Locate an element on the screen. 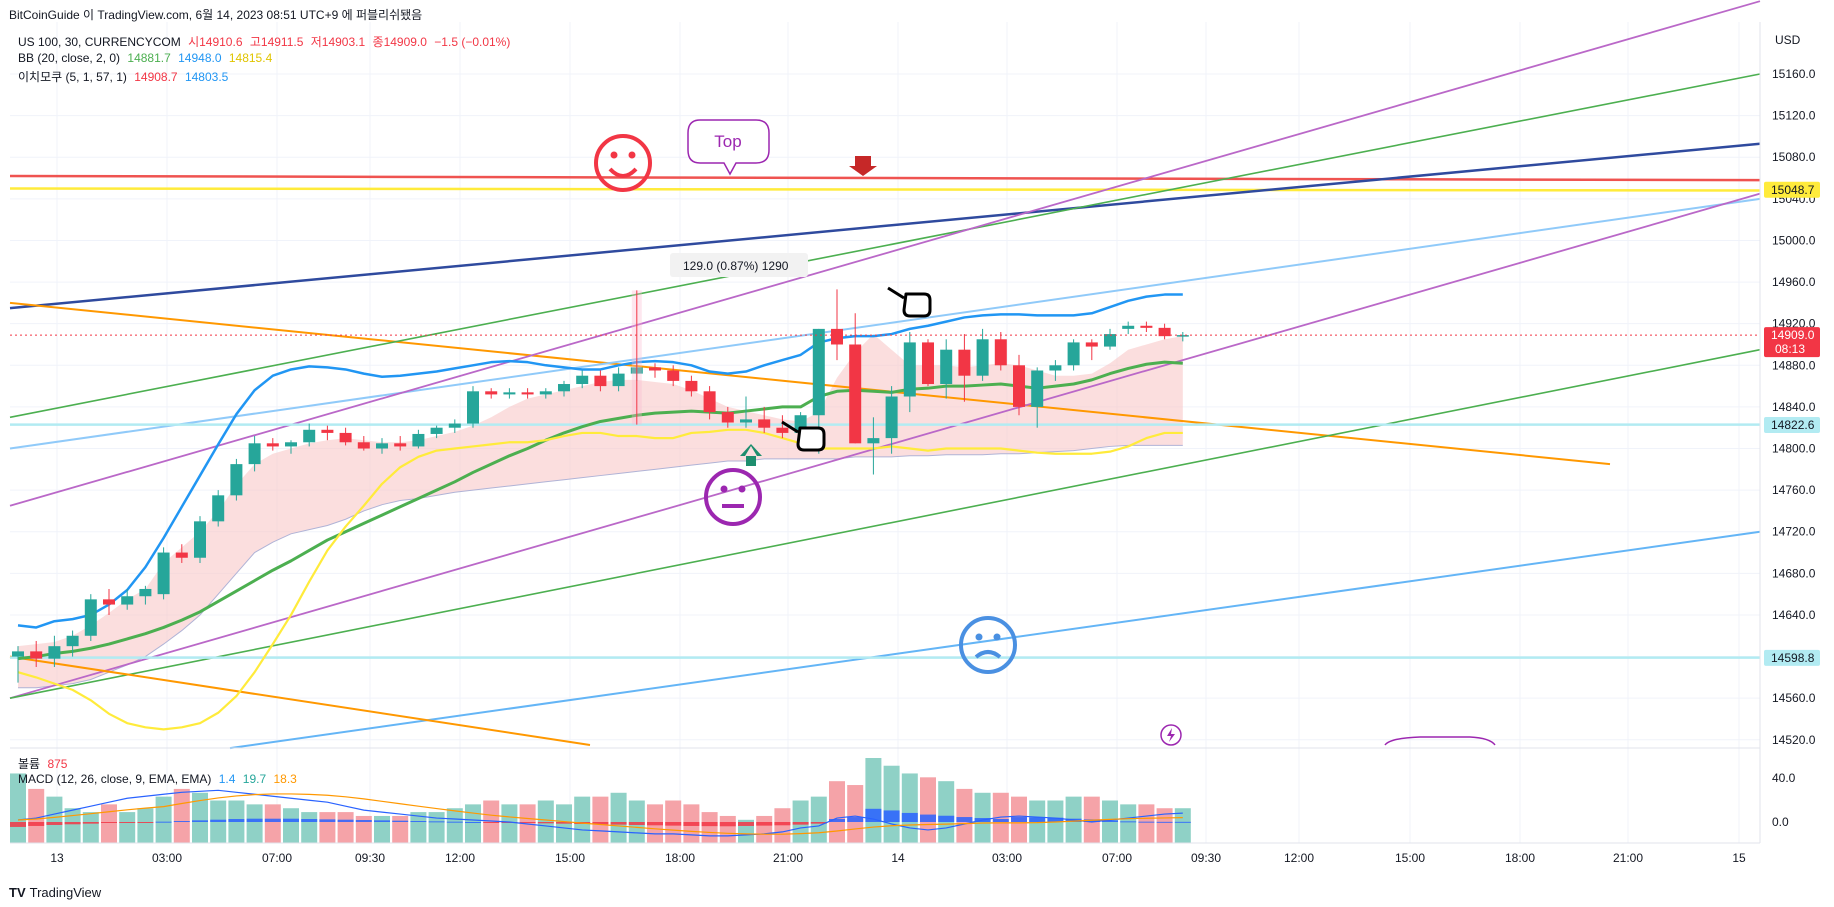 The width and height of the screenshot is (1834, 907). legend-ichimoku-row: 이치모쿠 (5, 1, 57, 1) 14908.7 14803.5 is located at coordinates (123, 77).